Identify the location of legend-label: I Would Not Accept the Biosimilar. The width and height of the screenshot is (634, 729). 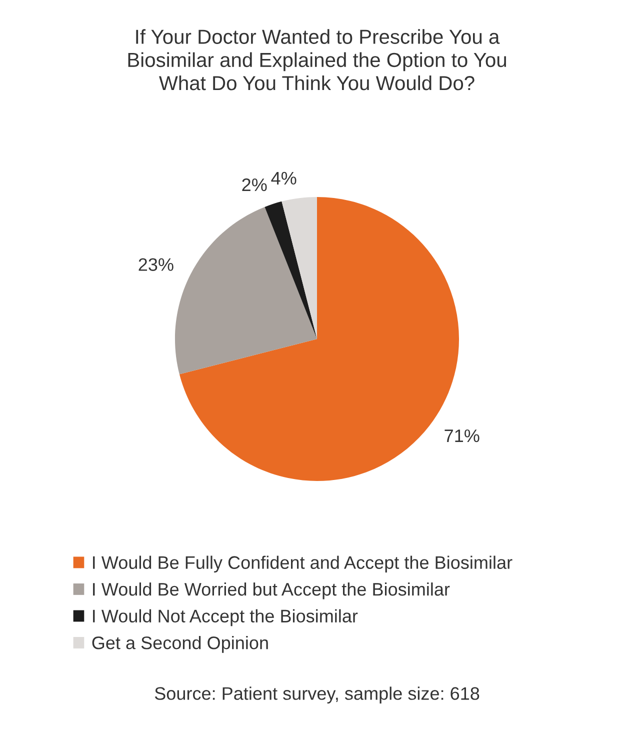
(225, 617).